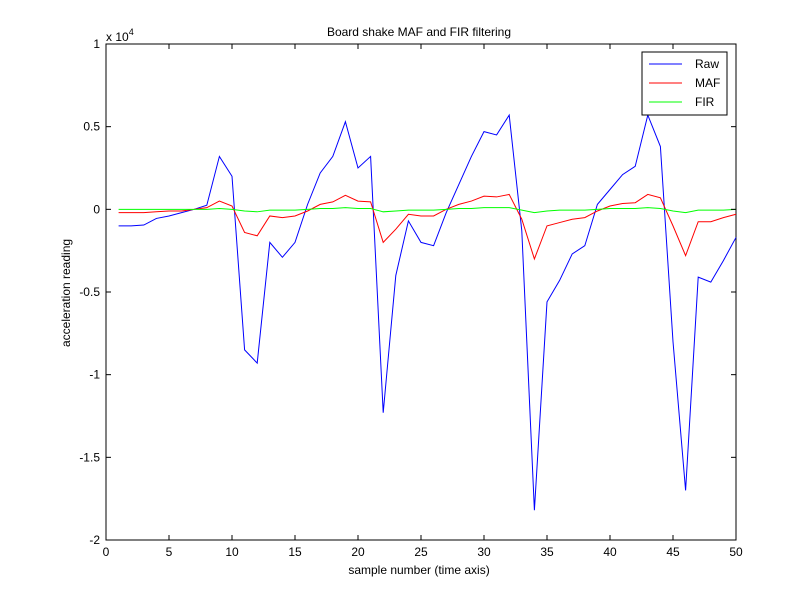 This screenshot has width=812, height=607. Describe the element at coordinates (96, 44) in the screenshot. I see `y-tick-label: 1` at that location.